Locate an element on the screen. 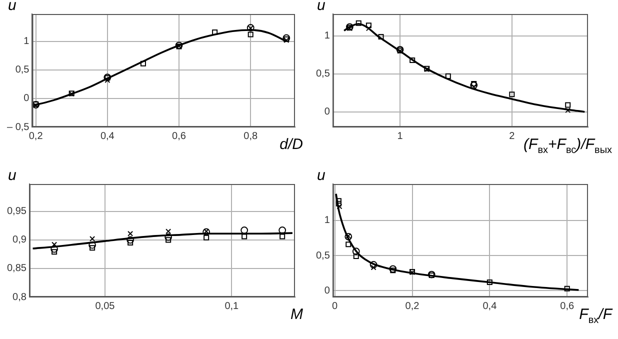  x-axis-title: (F$_{вх}$+F$_{вс}$)/F$_{вых}$ is located at coordinates (568, 146).